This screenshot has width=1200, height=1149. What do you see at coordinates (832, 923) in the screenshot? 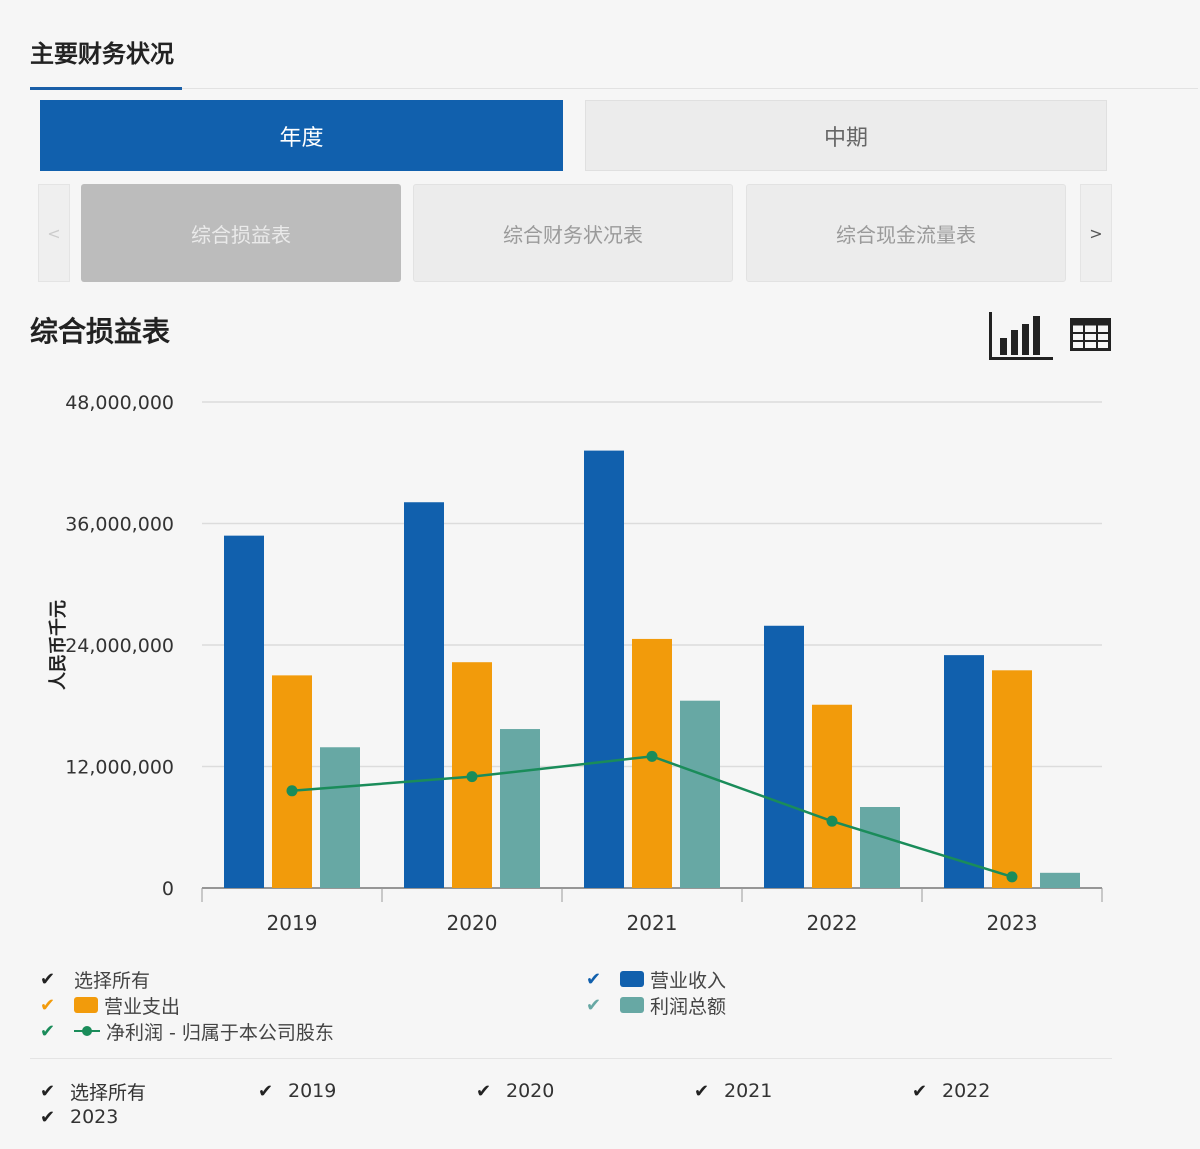
I see `x-tick-label: 2022` at bounding box center [832, 923].